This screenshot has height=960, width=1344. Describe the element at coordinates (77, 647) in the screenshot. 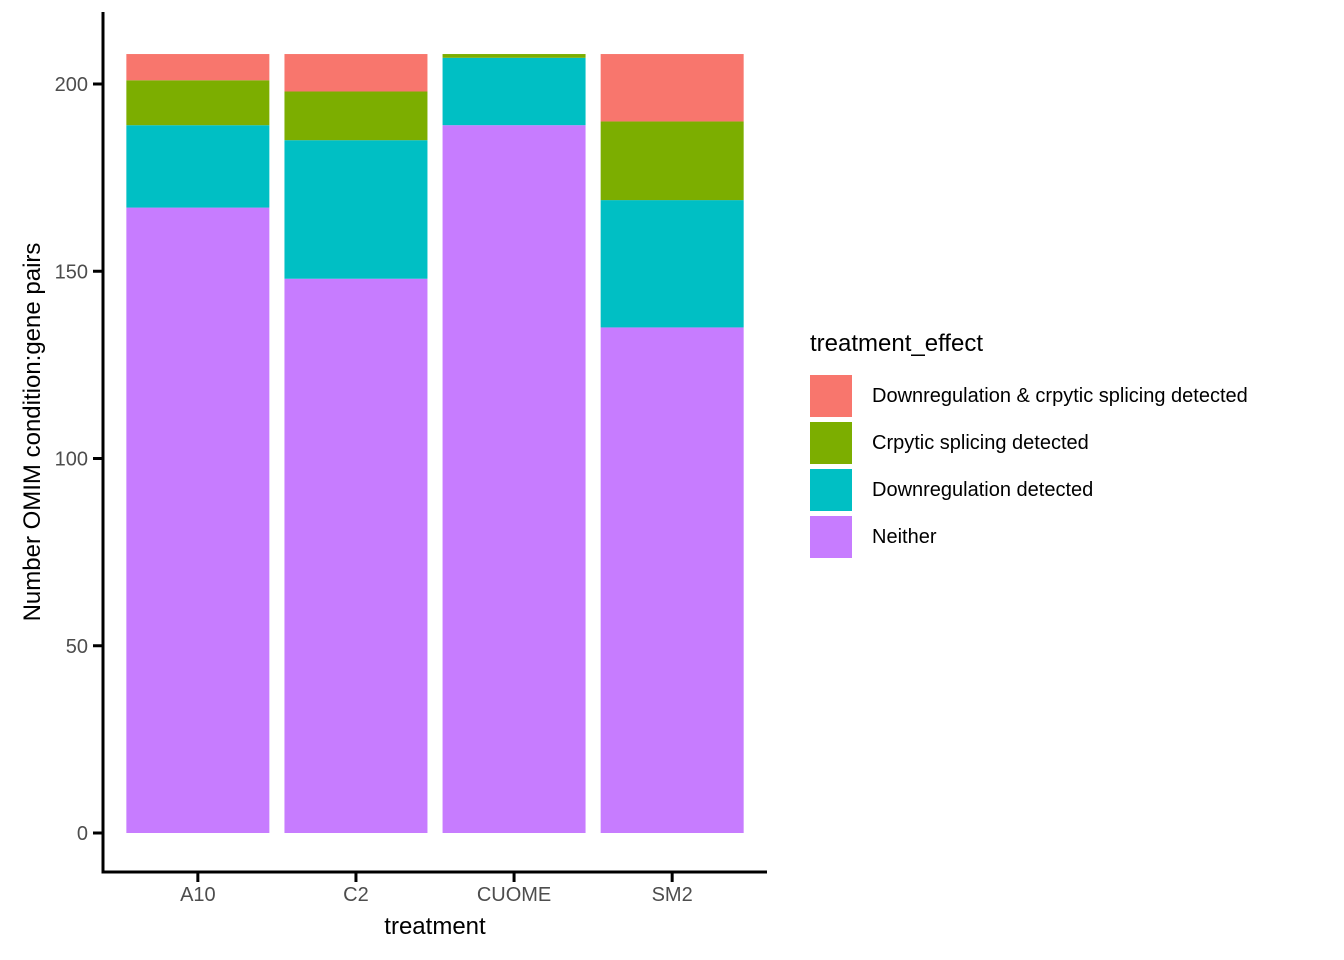

I see `y-tick-label: 50` at that location.